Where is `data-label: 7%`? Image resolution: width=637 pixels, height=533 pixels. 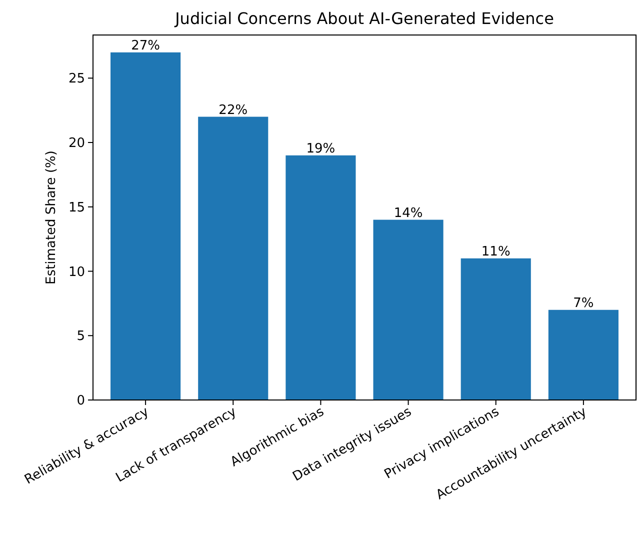
data-label: 7% is located at coordinates (583, 303).